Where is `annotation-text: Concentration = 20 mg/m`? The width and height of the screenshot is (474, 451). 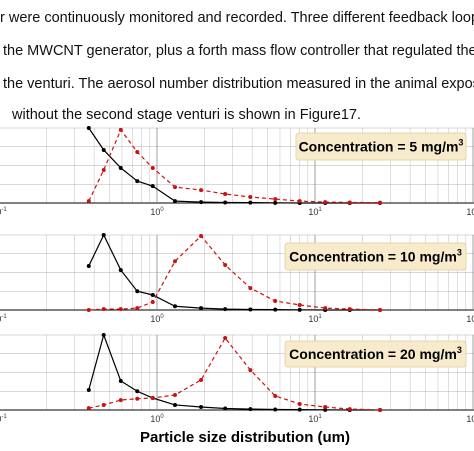 annotation-text: Concentration = 20 mg/m is located at coordinates (373, 354).